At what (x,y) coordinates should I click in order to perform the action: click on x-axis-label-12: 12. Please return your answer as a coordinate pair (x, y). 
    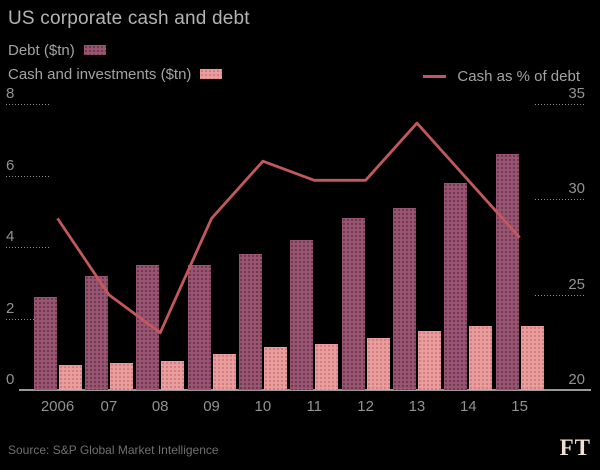
    Looking at the image, I should click on (365, 406).